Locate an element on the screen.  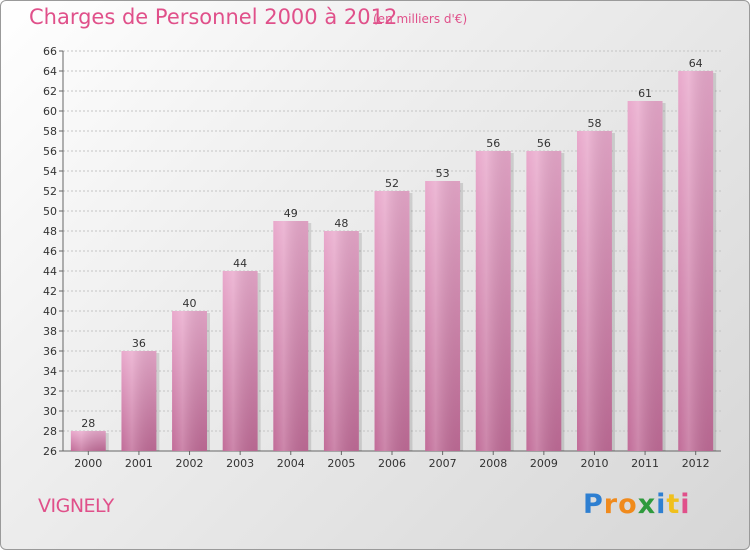
bar-value-label: 49 is located at coordinates (291, 213).